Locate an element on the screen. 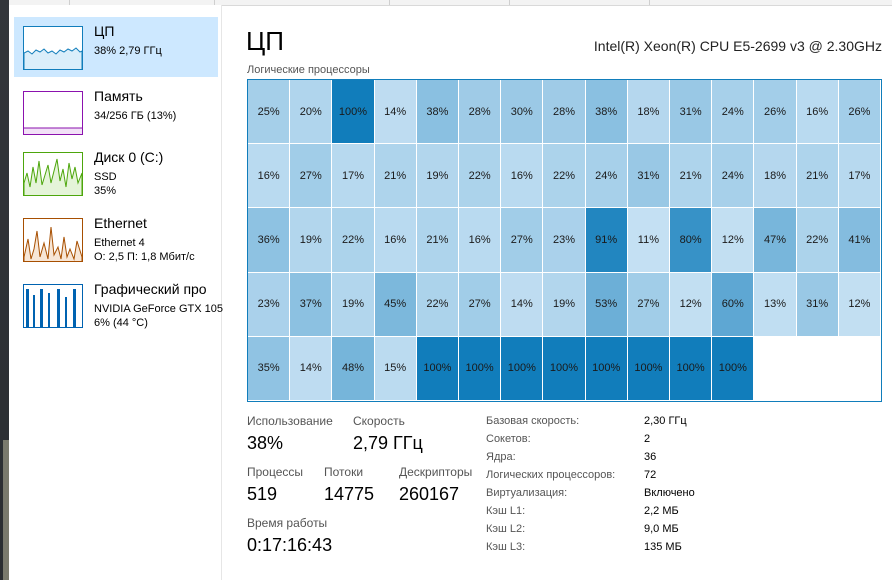 Image resolution: width=892 pixels, height=580 pixels. threads-value: 14775 is located at coordinates (349, 494).